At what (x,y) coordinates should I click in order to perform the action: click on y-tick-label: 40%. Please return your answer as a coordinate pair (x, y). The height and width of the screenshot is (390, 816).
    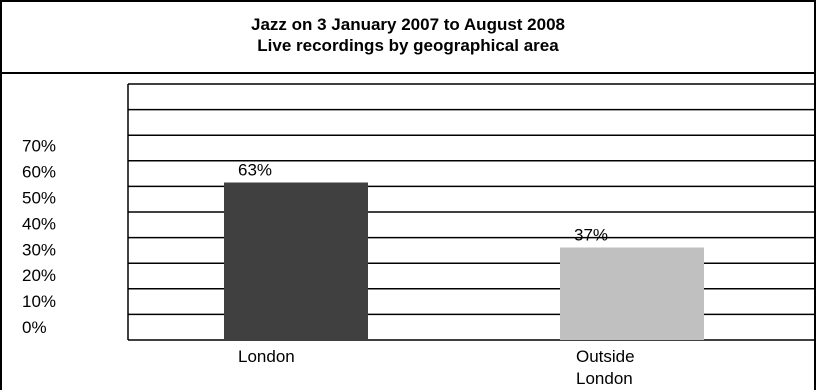
    Looking at the image, I should click on (39, 223).